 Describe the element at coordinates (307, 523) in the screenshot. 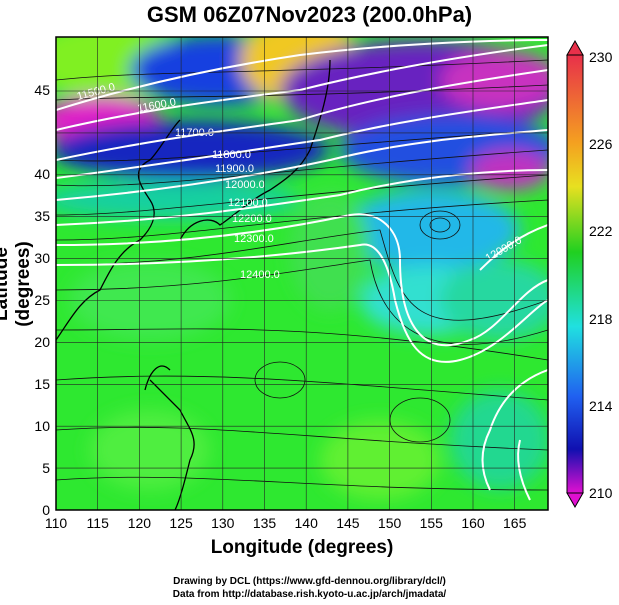

I see `x-tick-label: 140` at that location.